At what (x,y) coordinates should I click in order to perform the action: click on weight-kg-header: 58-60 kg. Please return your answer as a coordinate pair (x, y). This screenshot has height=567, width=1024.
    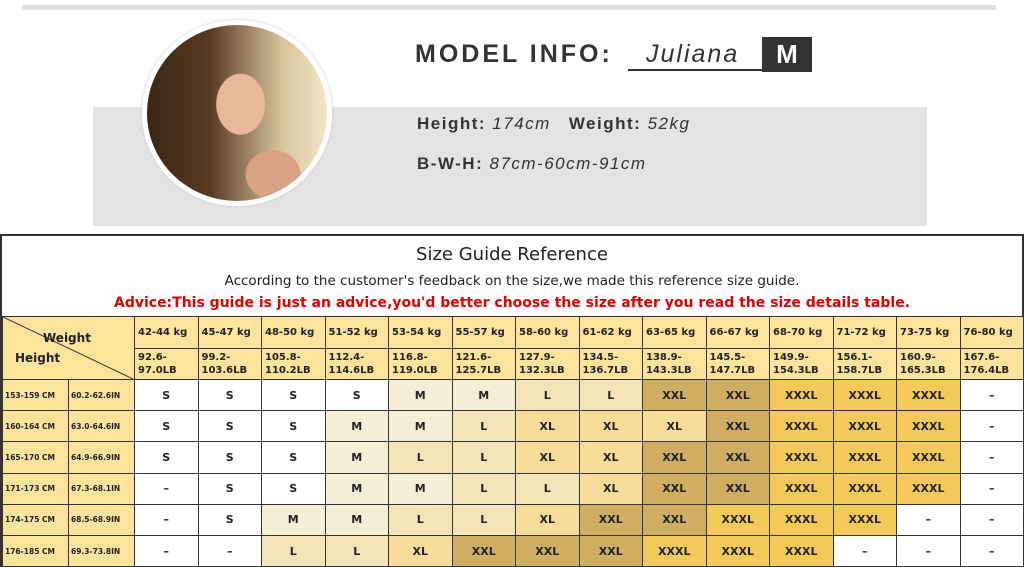
    Looking at the image, I should click on (547, 332).